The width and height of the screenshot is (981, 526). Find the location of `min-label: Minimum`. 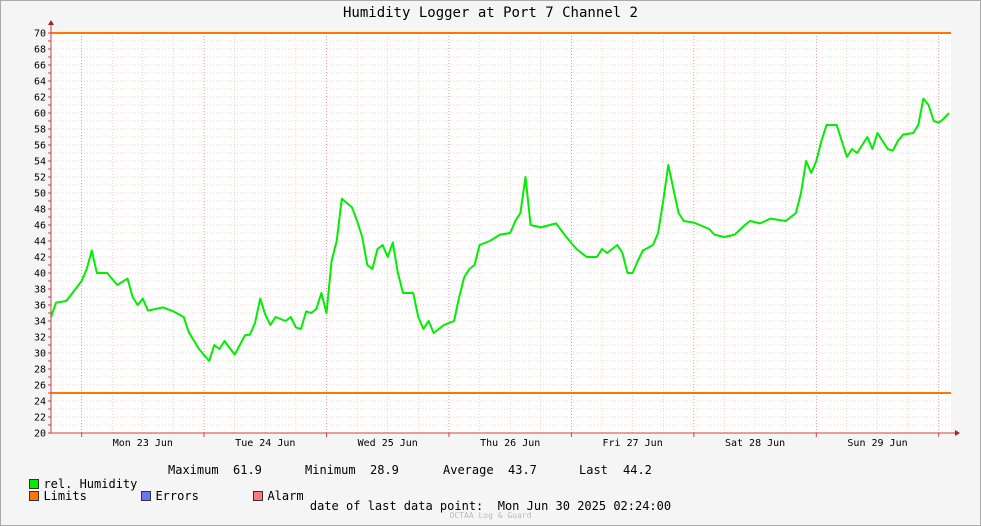

min-label: Minimum is located at coordinates (330, 470).